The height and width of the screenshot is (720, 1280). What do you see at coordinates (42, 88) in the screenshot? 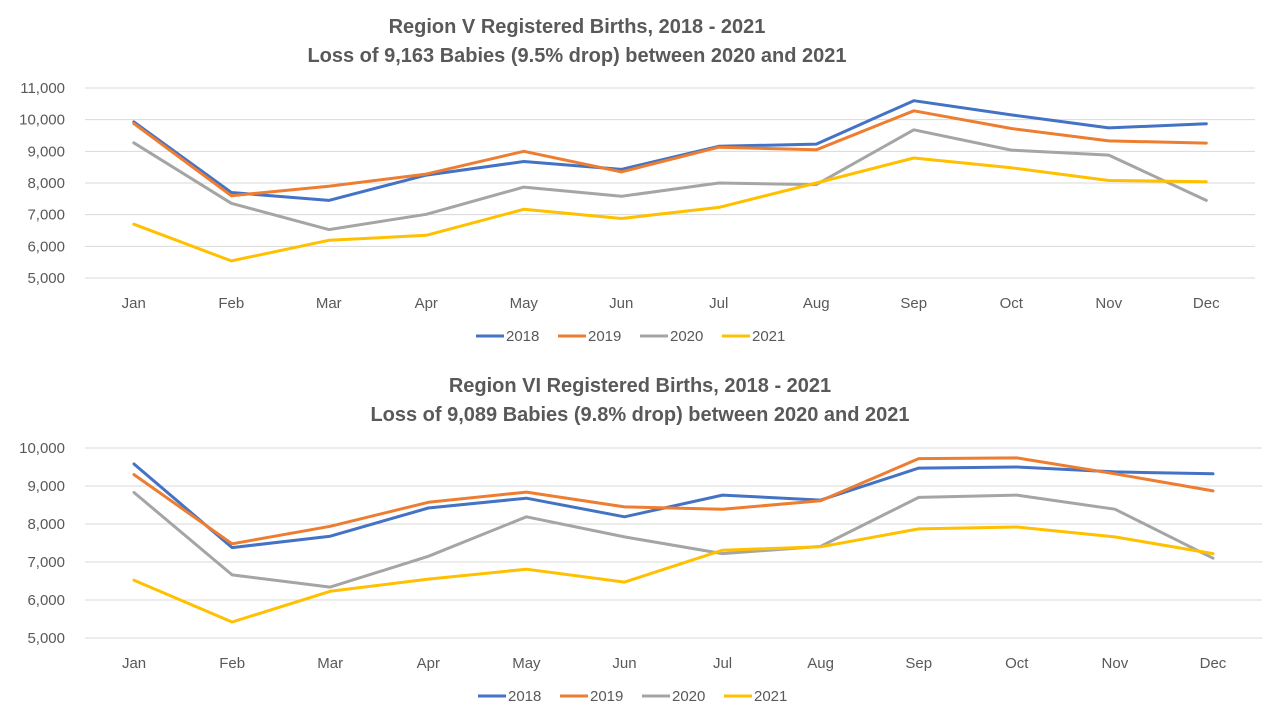
I see `y-tick-label: 11,000` at bounding box center [42, 88].